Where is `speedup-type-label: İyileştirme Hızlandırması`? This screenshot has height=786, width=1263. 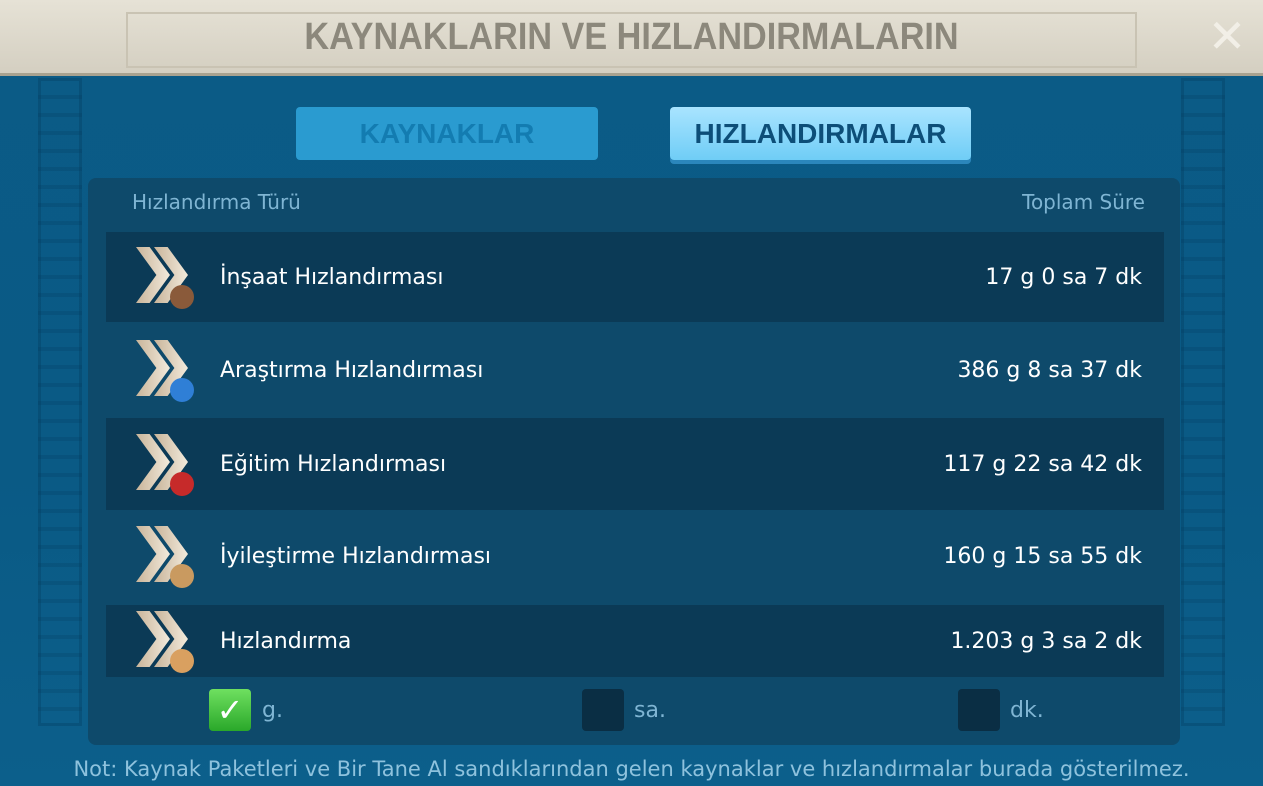 speedup-type-label: İyileştirme Hızlandırması is located at coordinates (356, 556).